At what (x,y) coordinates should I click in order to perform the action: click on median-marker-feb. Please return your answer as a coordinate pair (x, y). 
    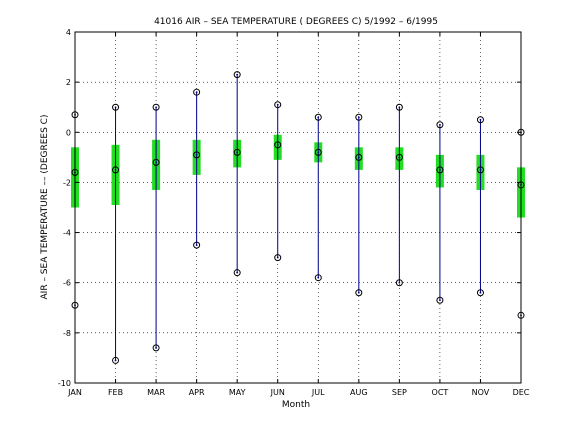
    Looking at the image, I should click on (116, 170).